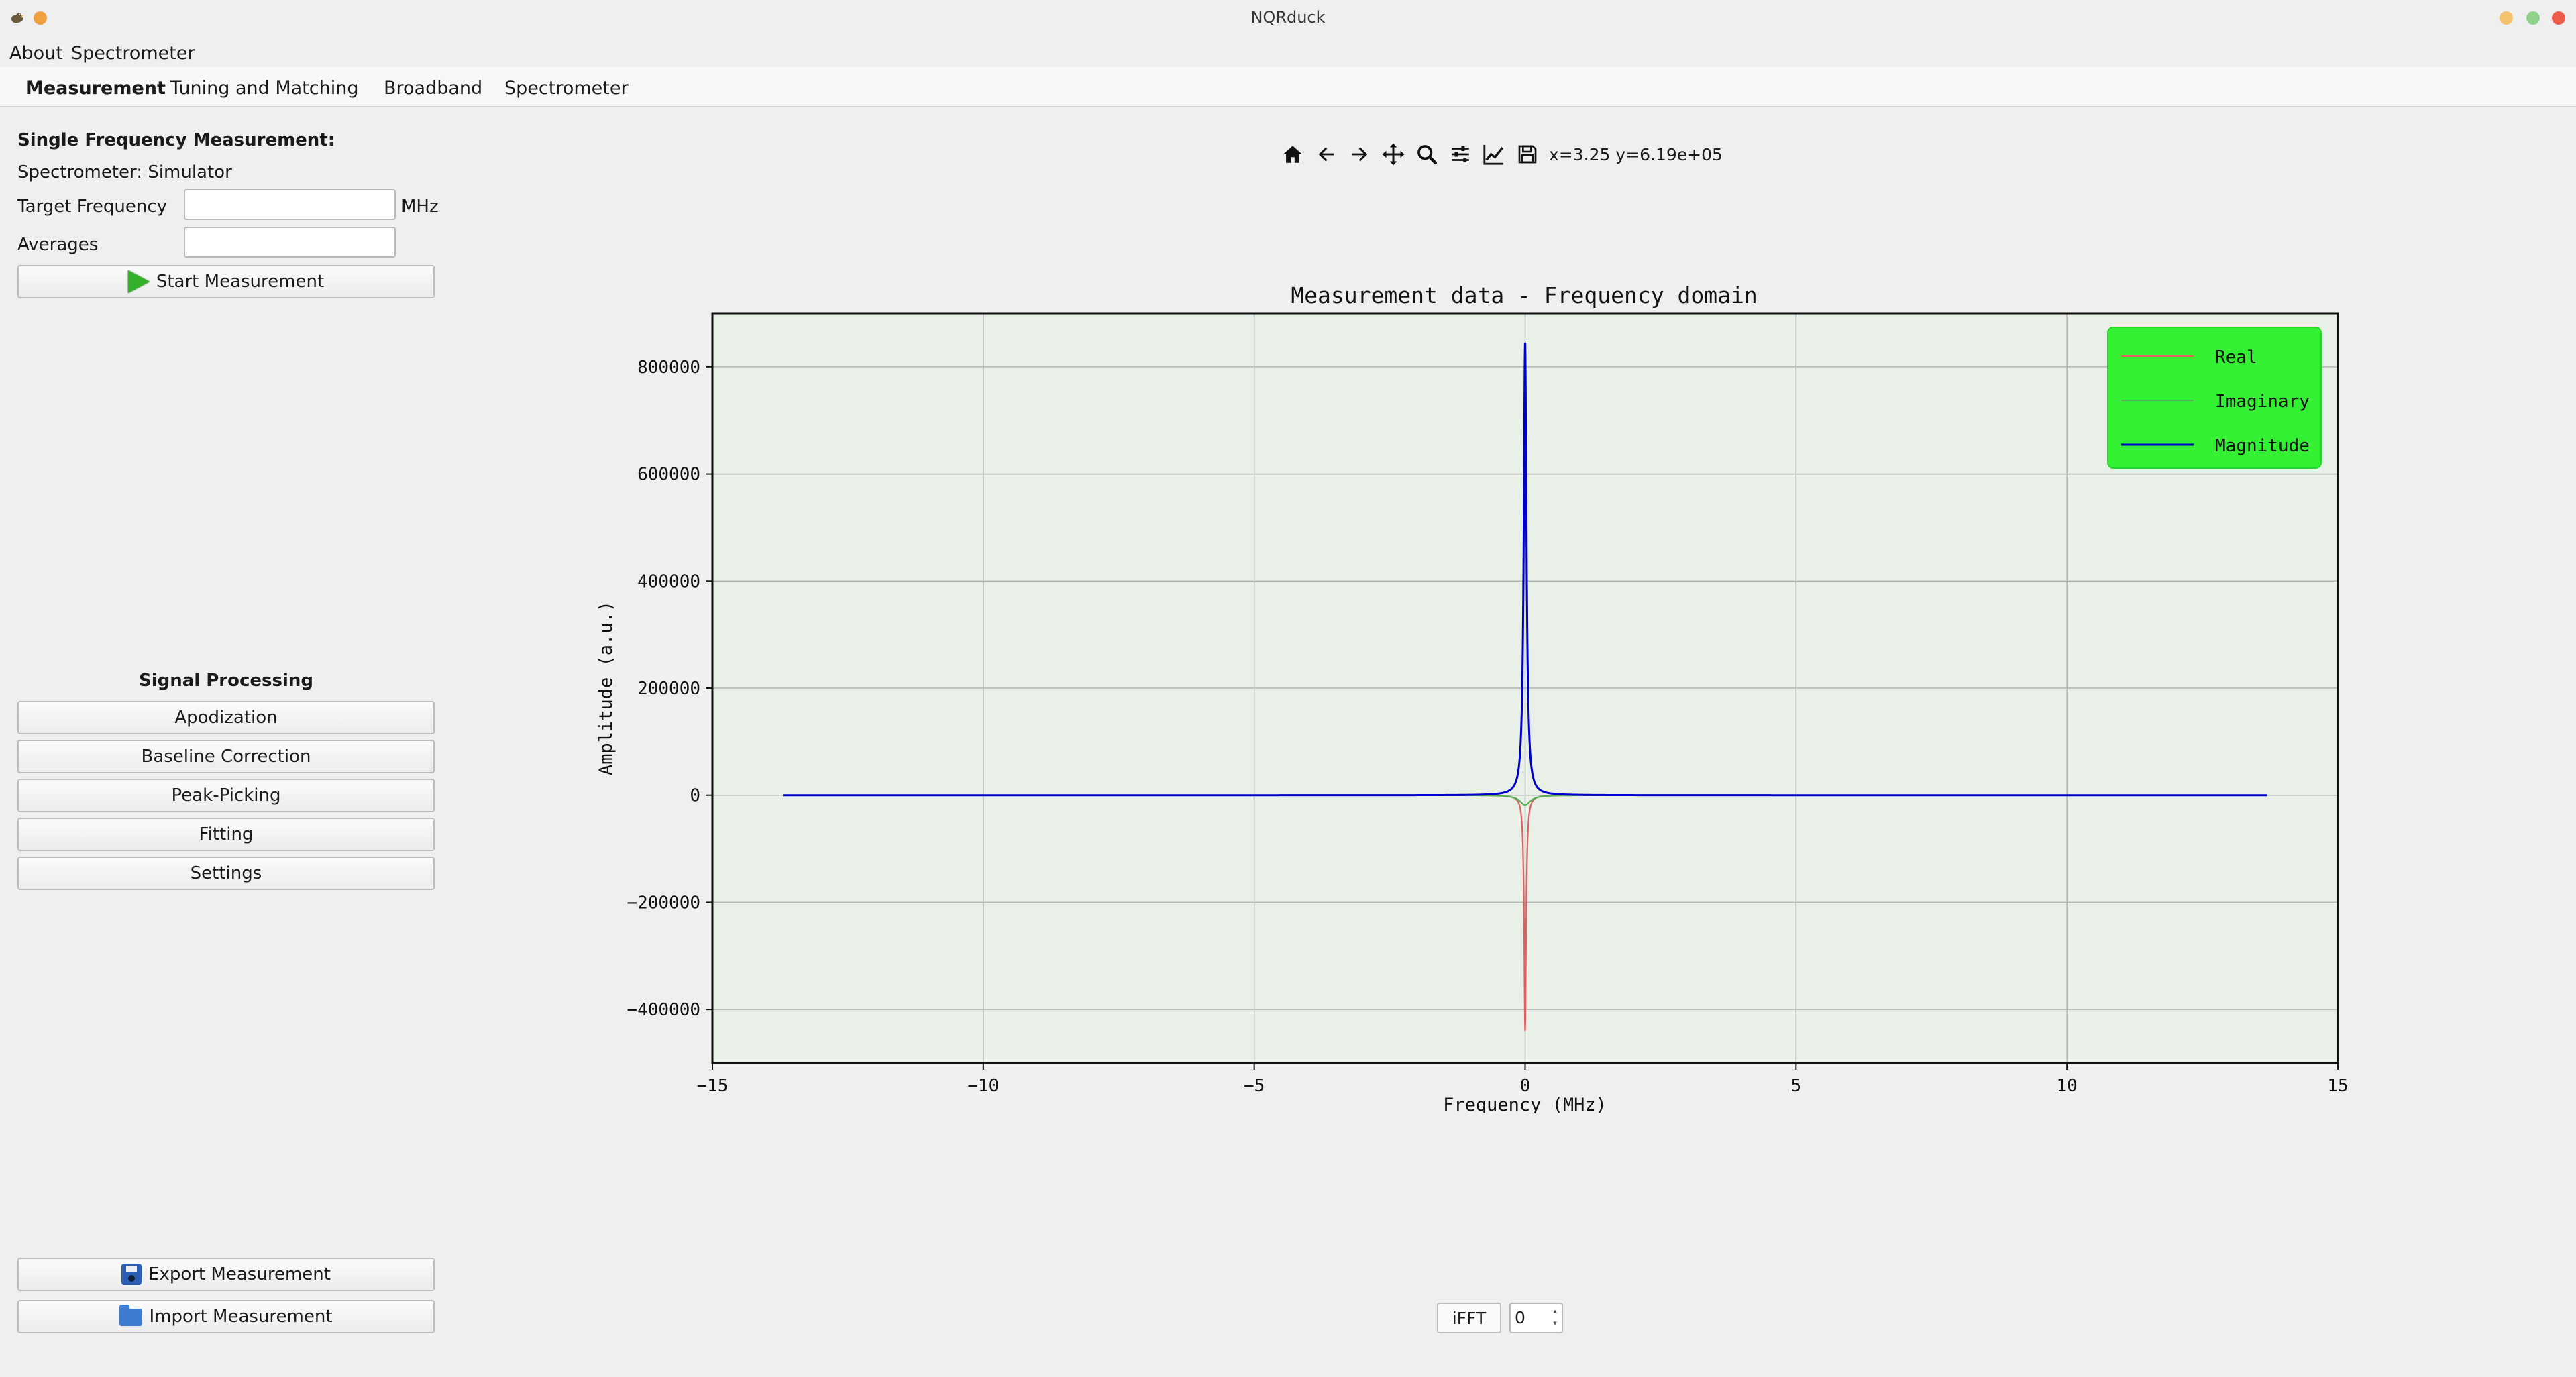 The height and width of the screenshot is (1377, 2576). What do you see at coordinates (663, 903) in the screenshot?
I see `y-tick-label: −200000` at bounding box center [663, 903].